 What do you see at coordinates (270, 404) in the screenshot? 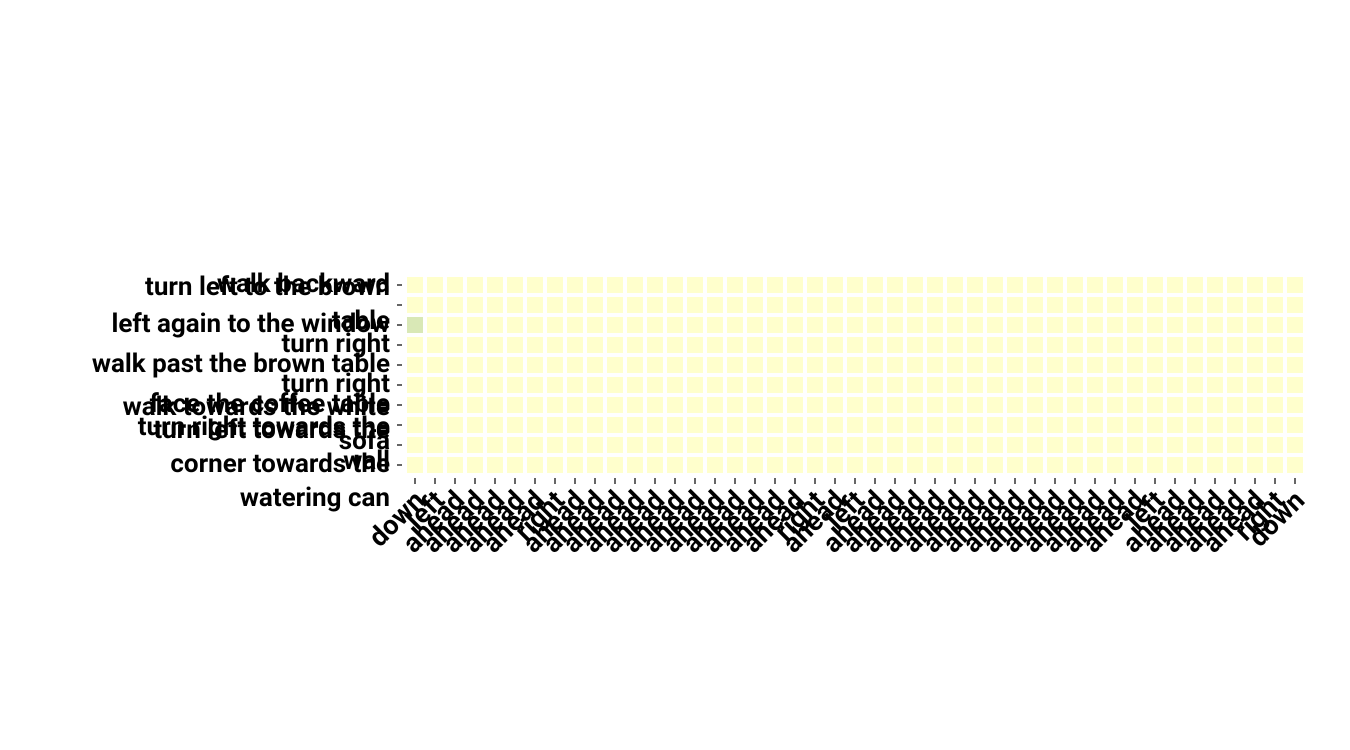
I see `y-tick-label: face the coffee table` at bounding box center [270, 404].